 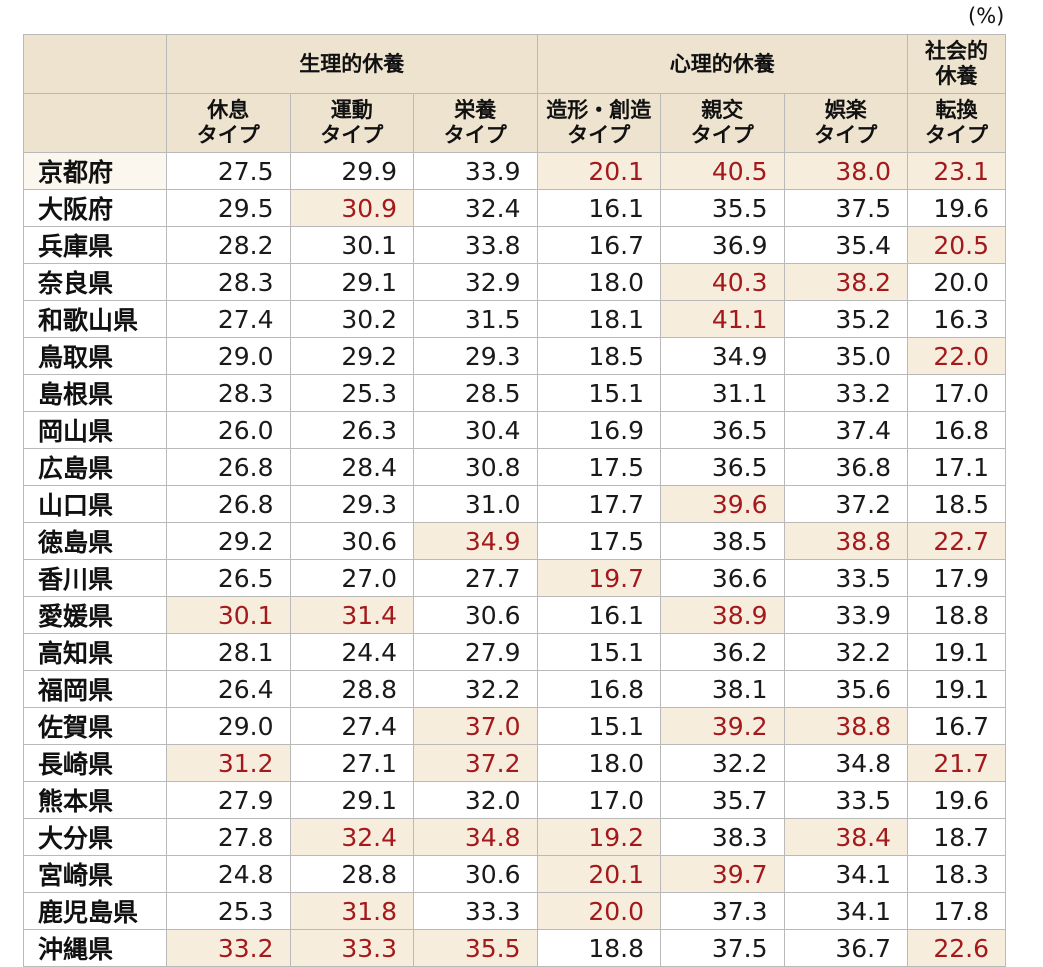 I want to click on value-cell: 27.4, so click(x=228, y=319).